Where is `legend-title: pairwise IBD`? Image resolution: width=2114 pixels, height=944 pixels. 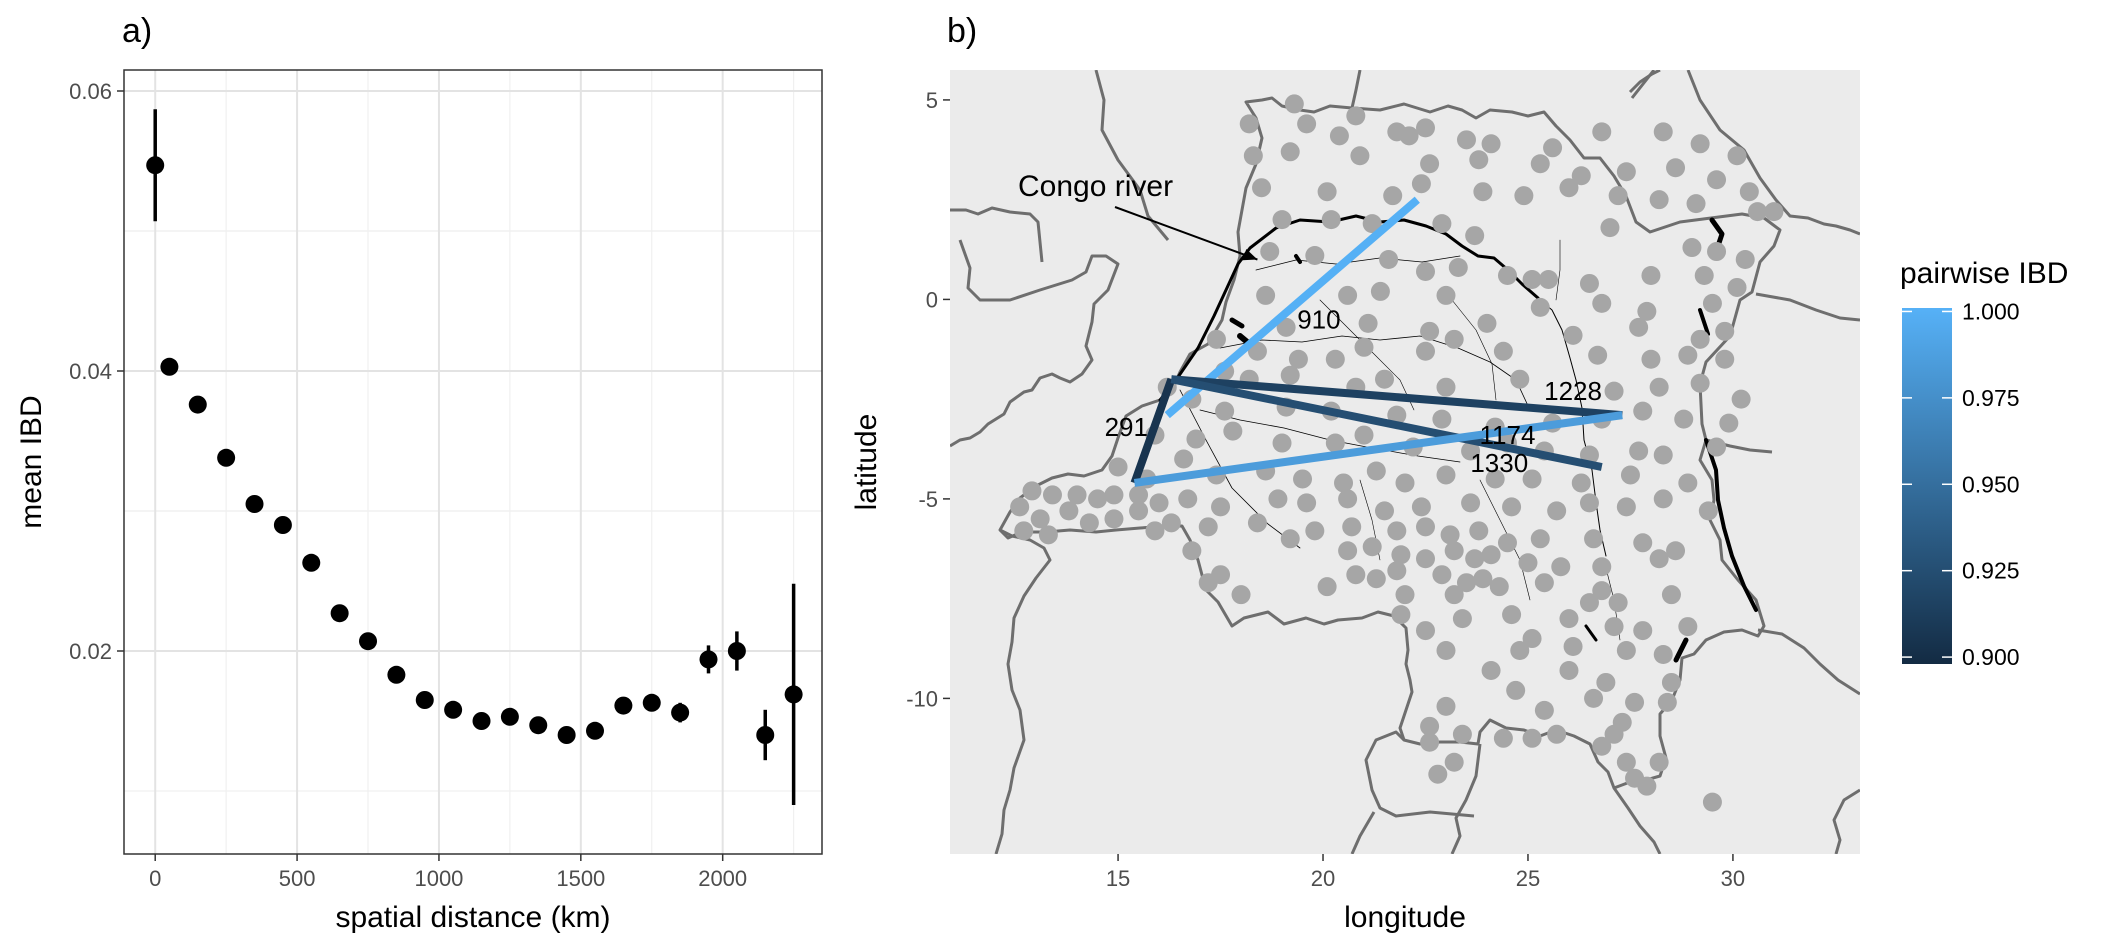
legend-title: pairwise IBD is located at coordinates (1984, 273).